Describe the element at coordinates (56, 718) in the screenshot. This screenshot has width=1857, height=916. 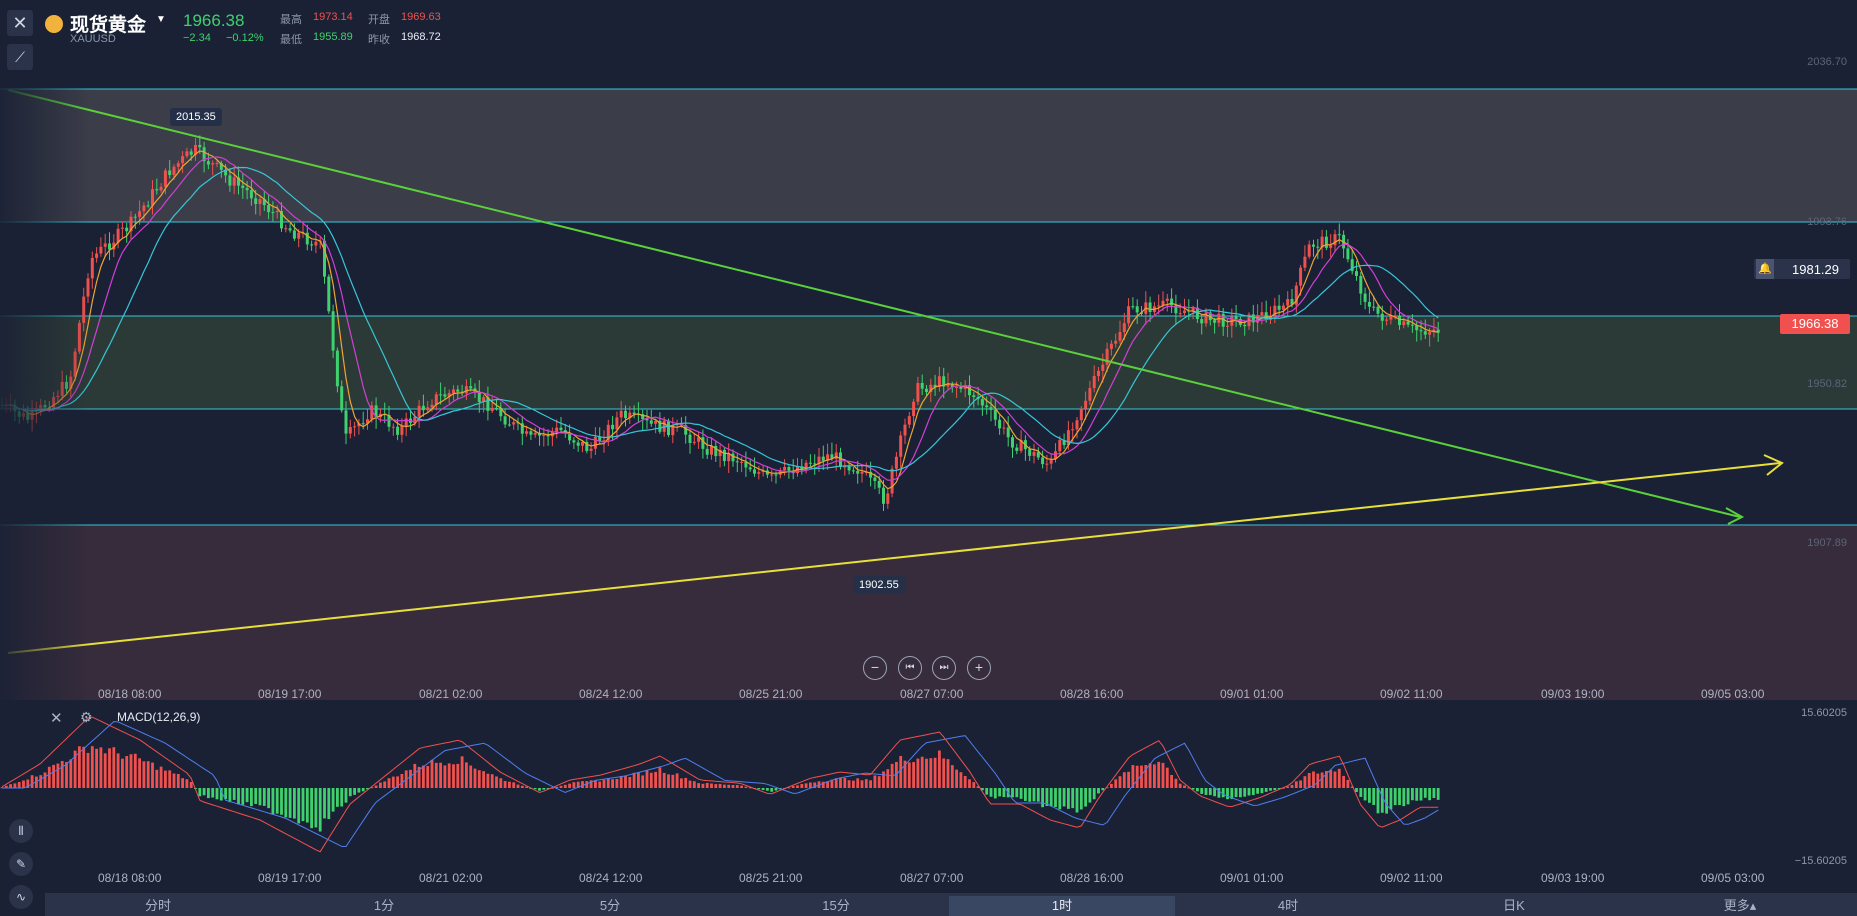
I see `close-indicator-icon: ✕` at that location.